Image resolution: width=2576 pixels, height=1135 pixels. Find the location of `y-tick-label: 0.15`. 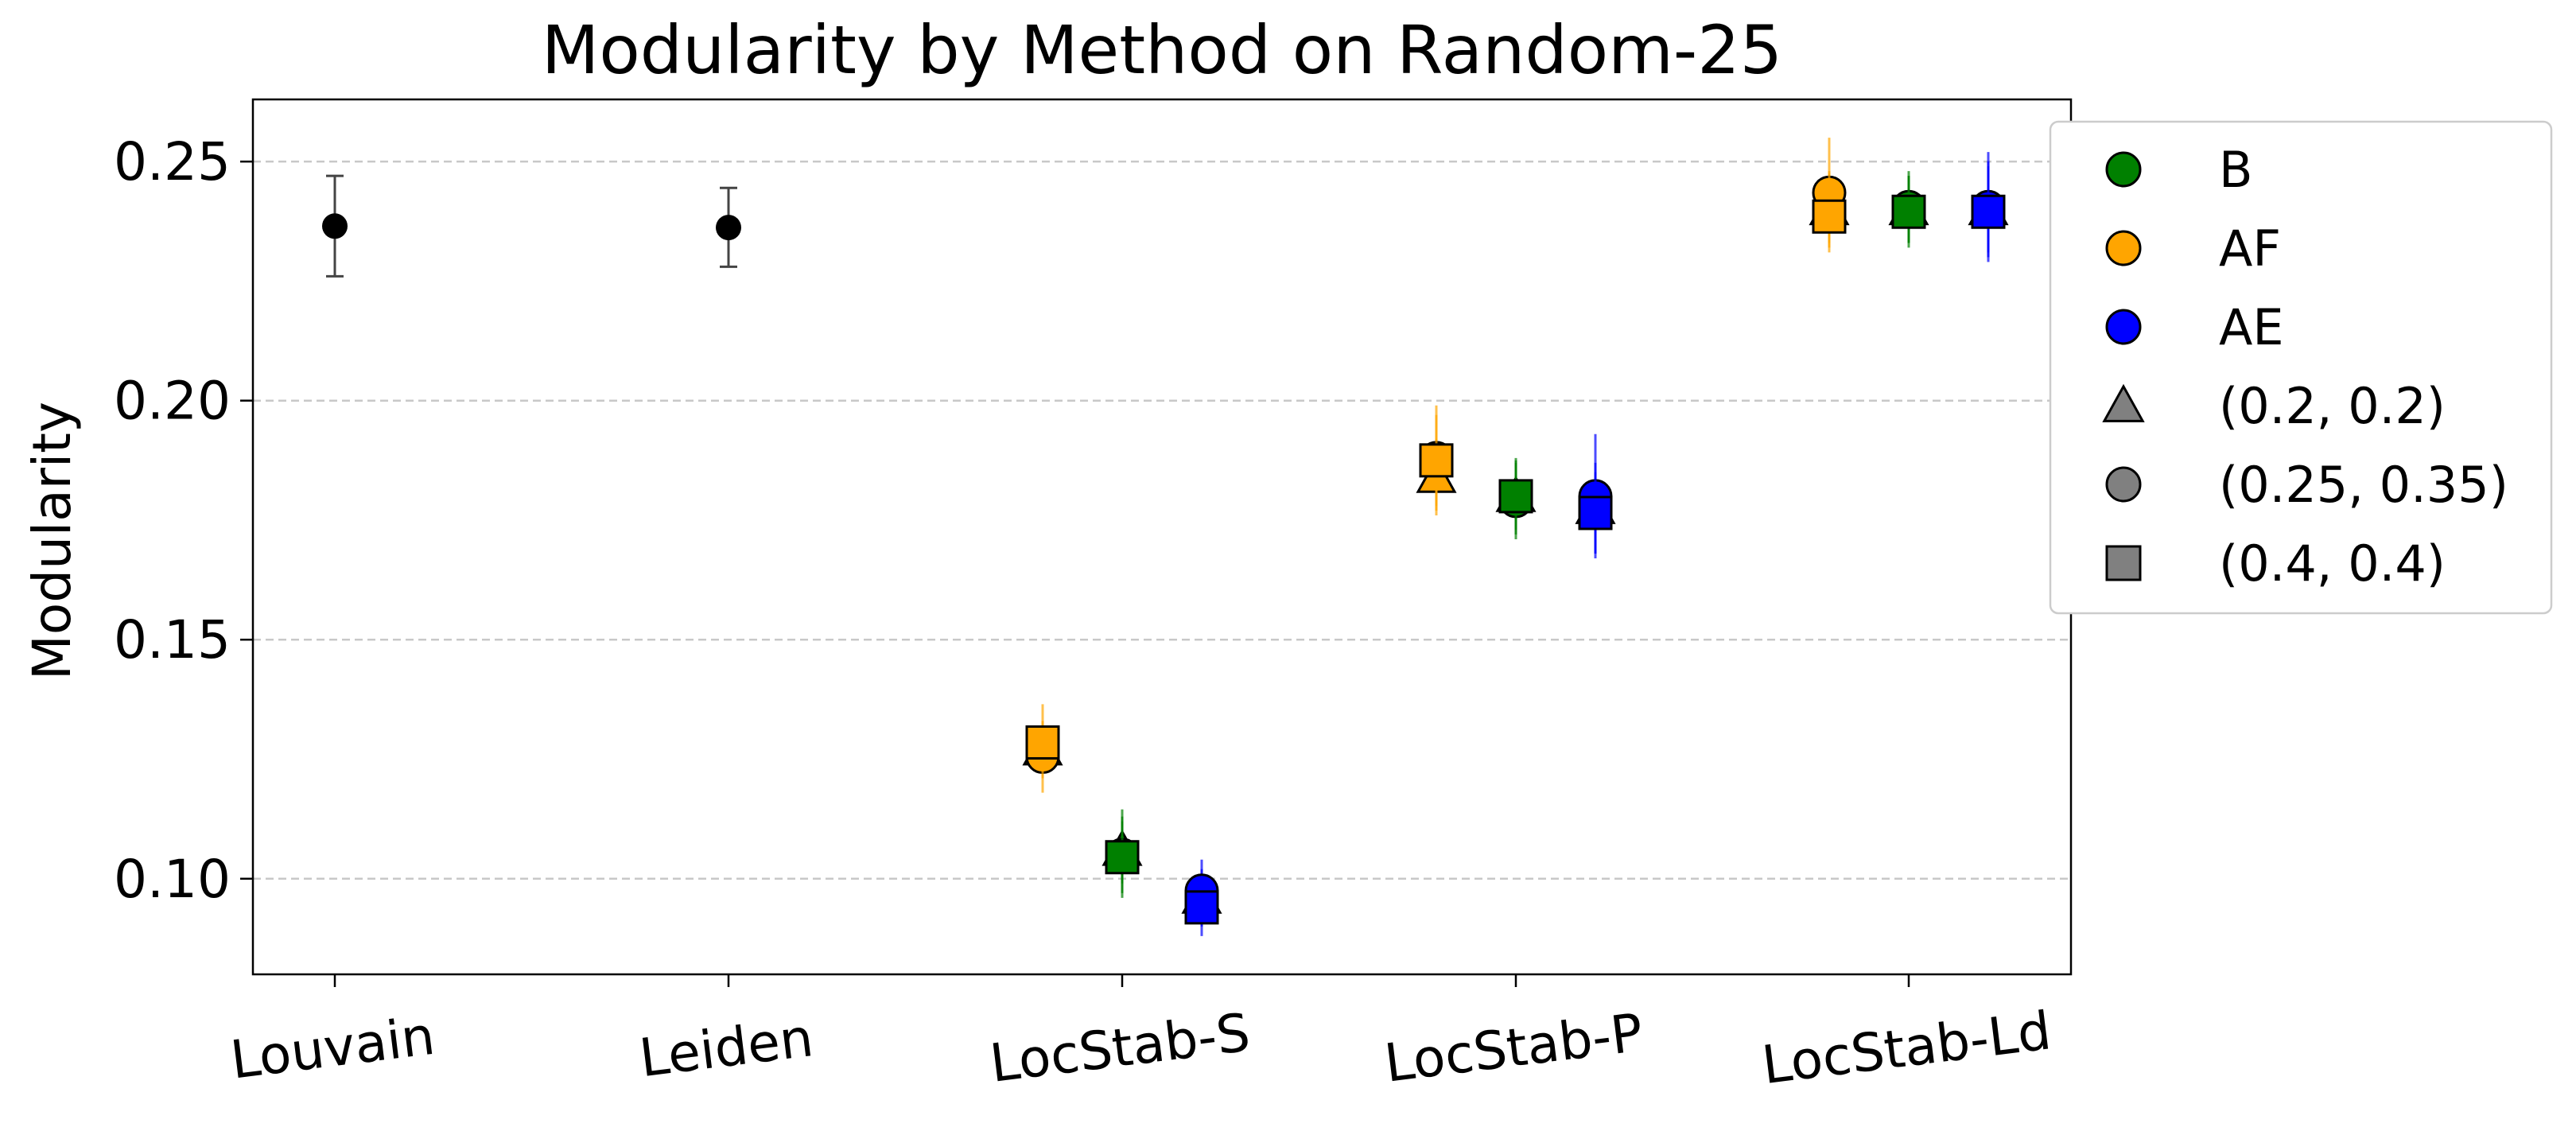

y-tick-label: 0.15 is located at coordinates (172, 640).